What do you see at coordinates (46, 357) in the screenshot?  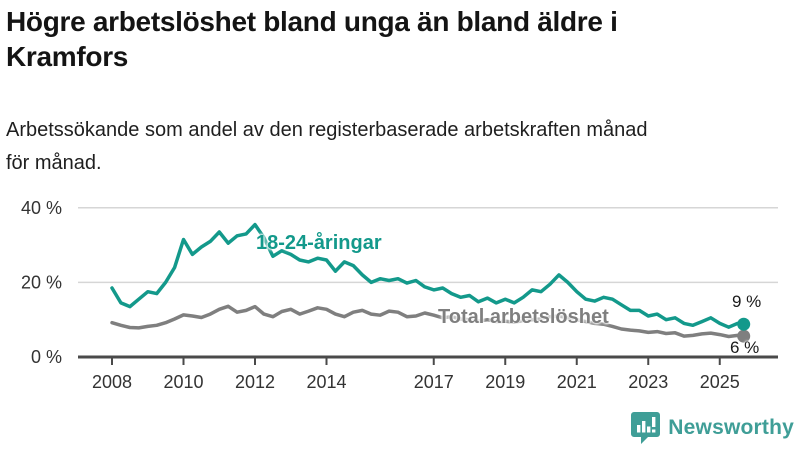 I see `y-tick-label: 0 %` at bounding box center [46, 357].